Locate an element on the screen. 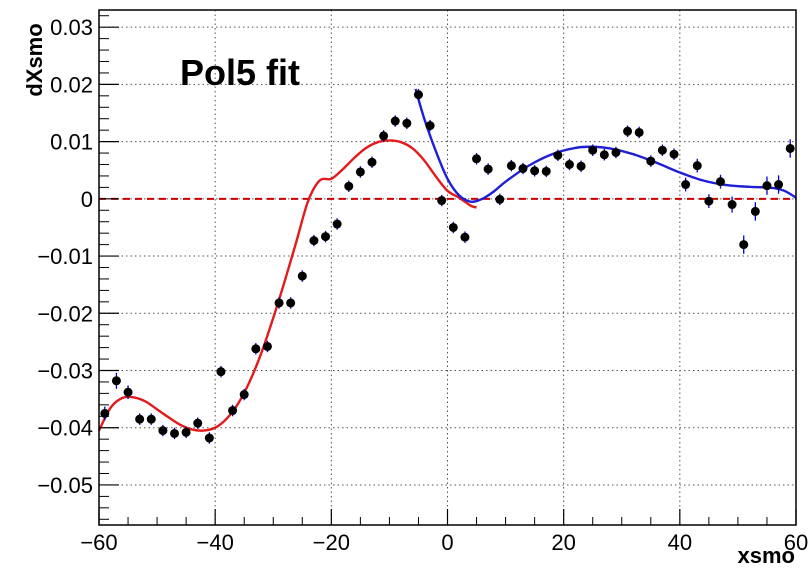  y-tick-label: 0.02 is located at coordinates (71, 84).